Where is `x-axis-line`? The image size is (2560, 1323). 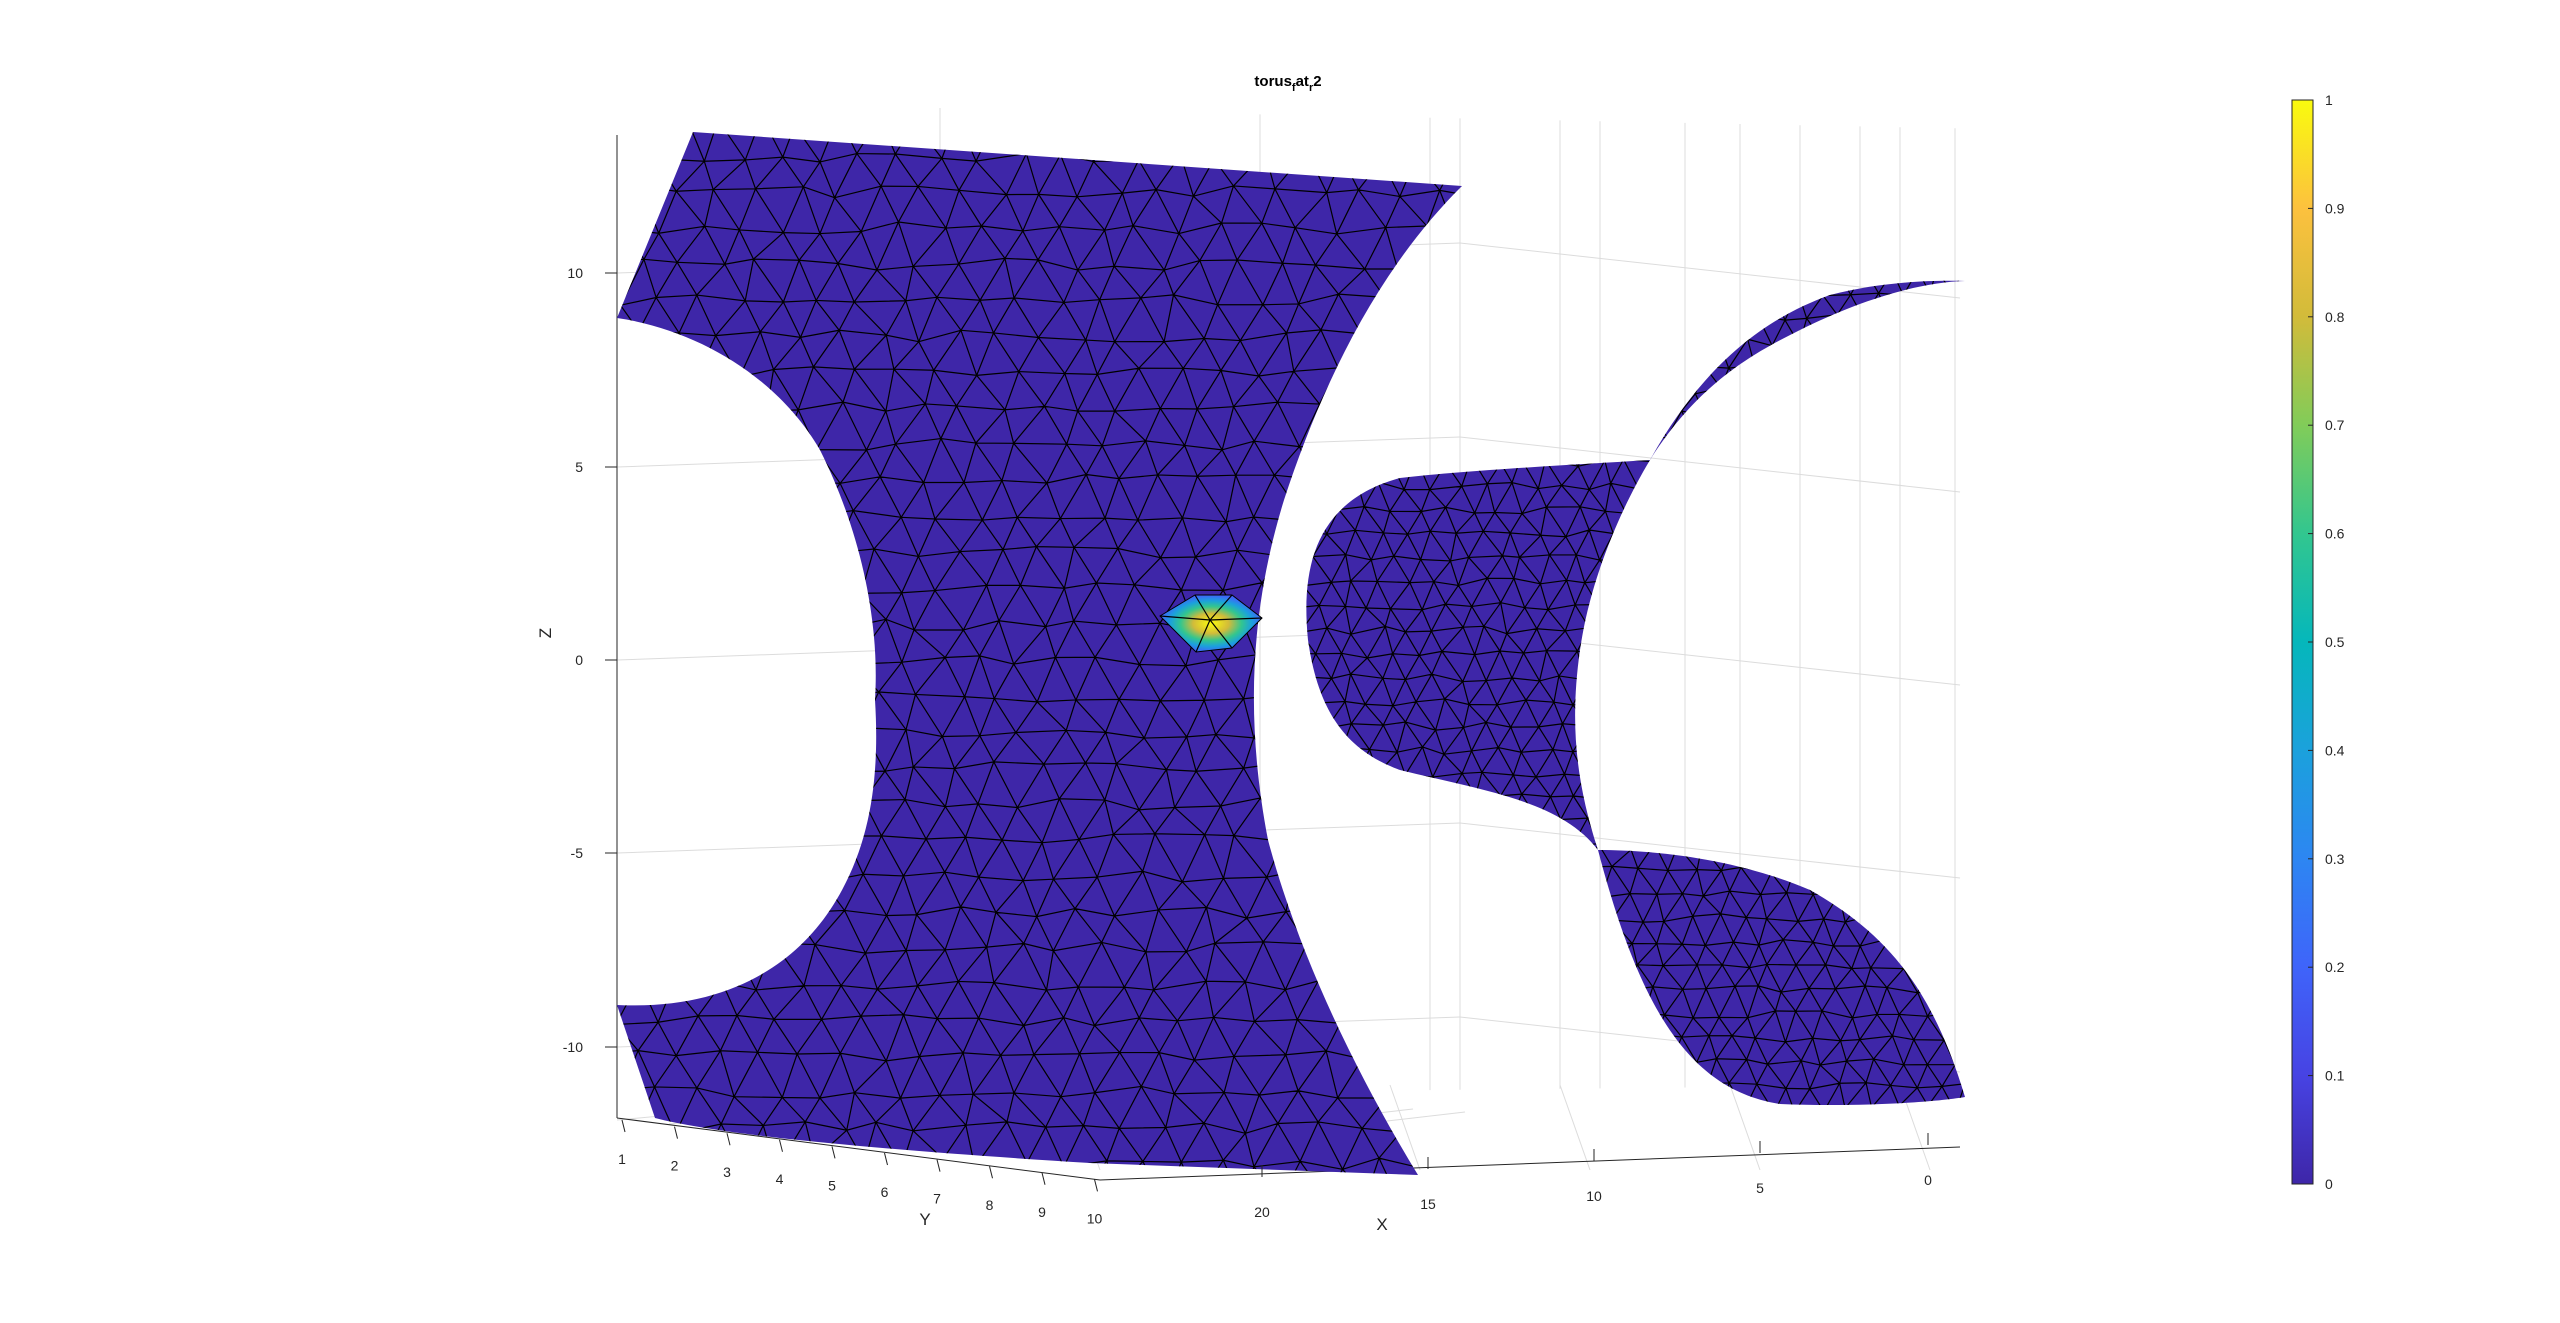 x-axis-line is located at coordinates (1530, 1163).